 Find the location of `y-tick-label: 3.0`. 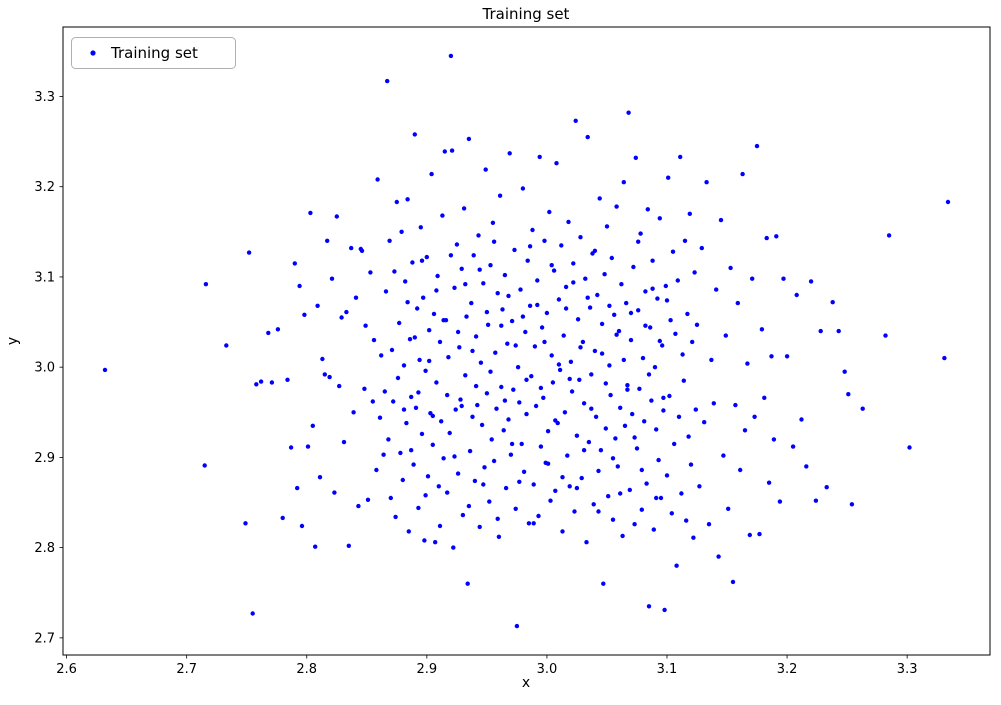

y-tick-label: 3.0 is located at coordinates (44, 368).